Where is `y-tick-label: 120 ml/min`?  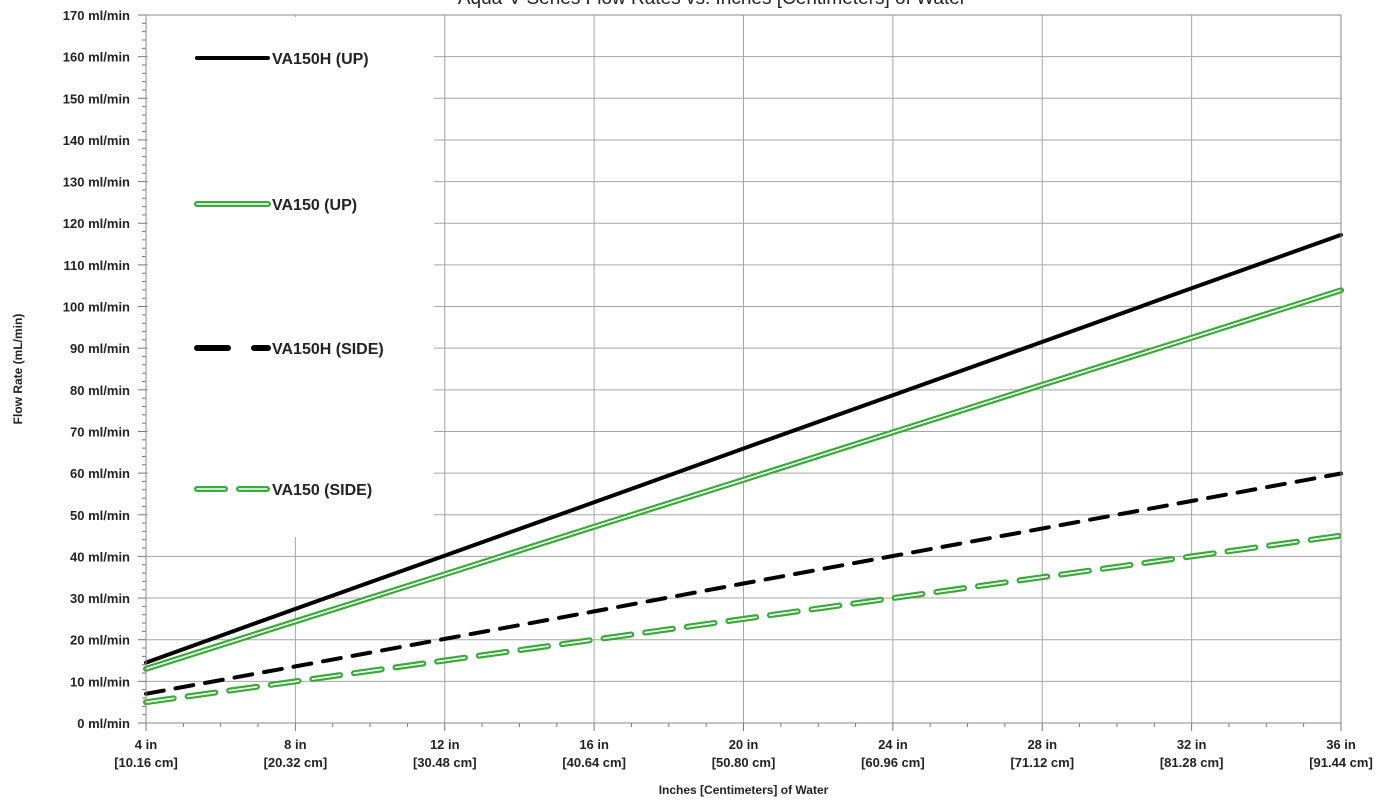 y-tick-label: 120 ml/min is located at coordinates (96, 223).